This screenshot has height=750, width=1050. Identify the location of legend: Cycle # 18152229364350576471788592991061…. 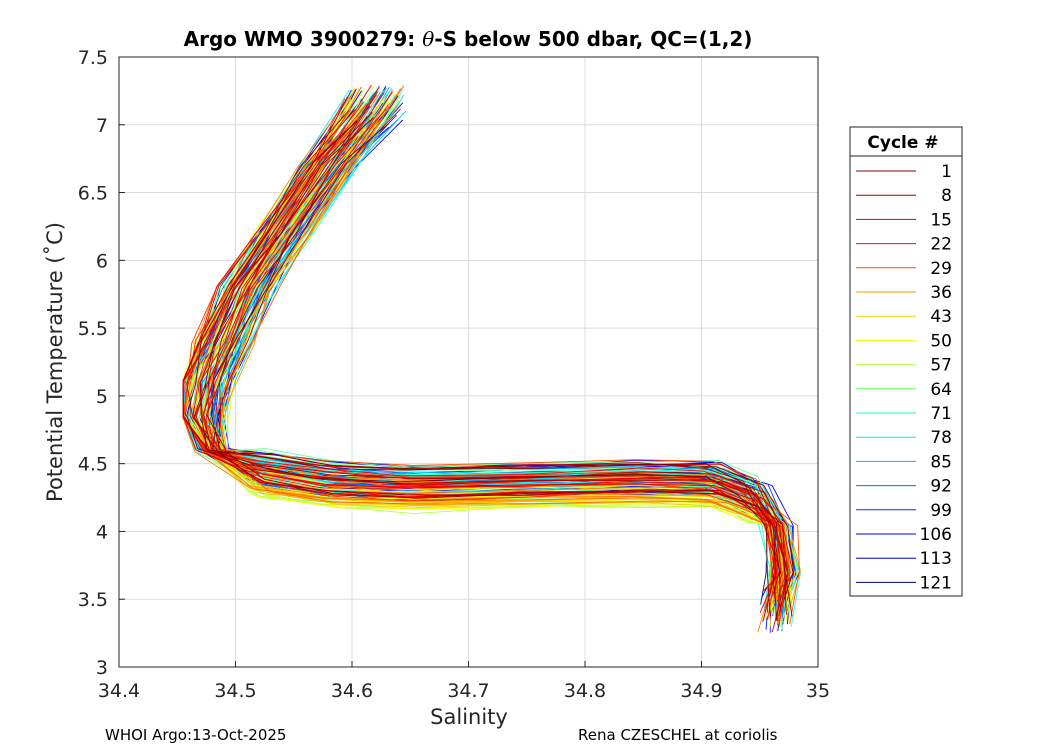
(906, 361).